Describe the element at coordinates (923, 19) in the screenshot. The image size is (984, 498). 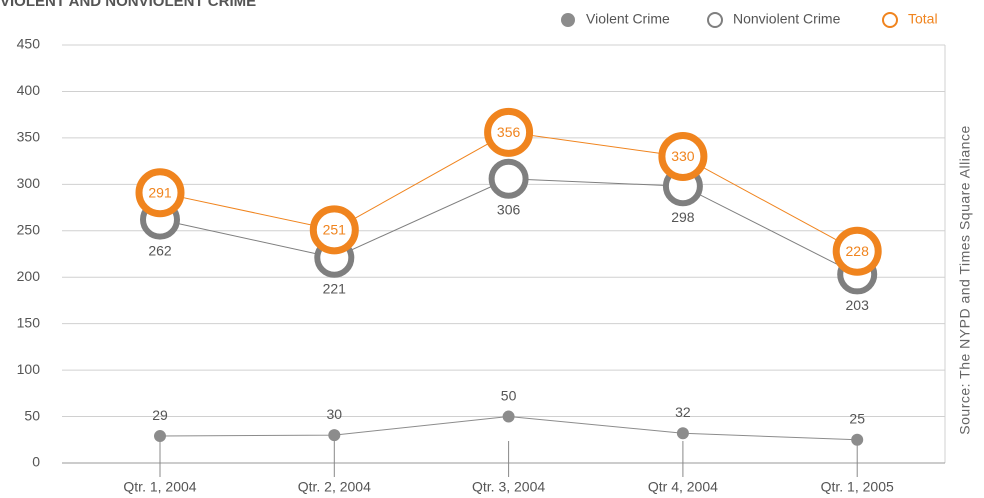
I see `legend-label: Total` at that location.